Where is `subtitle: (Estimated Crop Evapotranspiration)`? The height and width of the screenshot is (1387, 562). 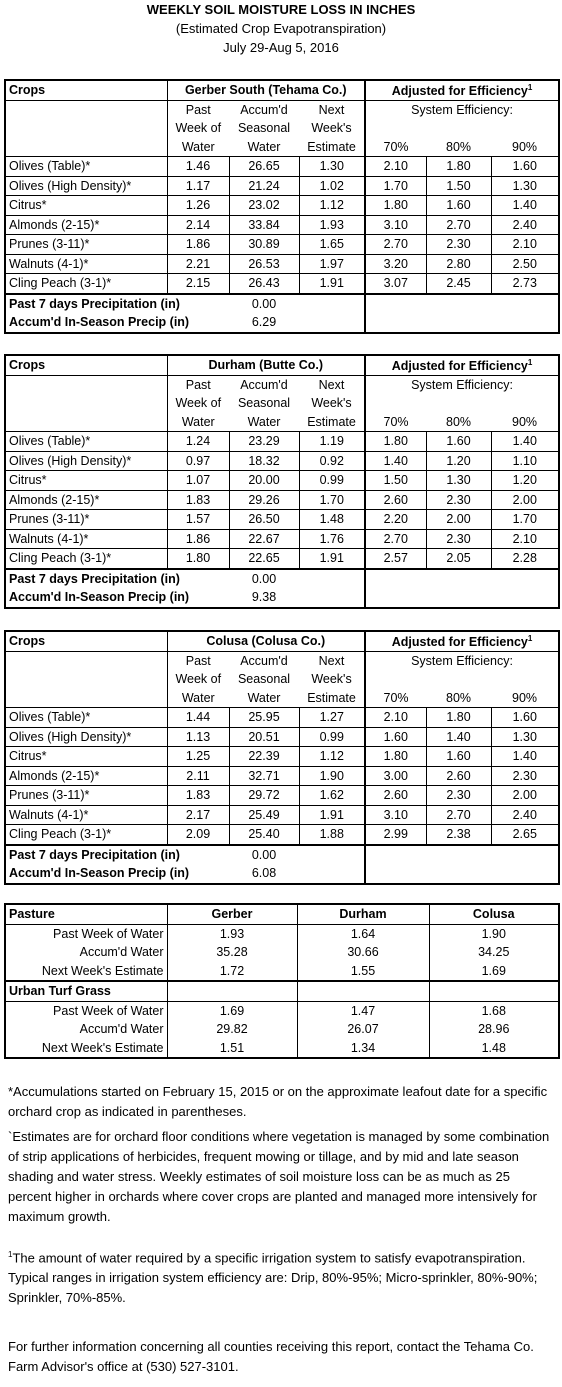 subtitle: (Estimated Crop Evapotranspiration) is located at coordinates (281, 28).